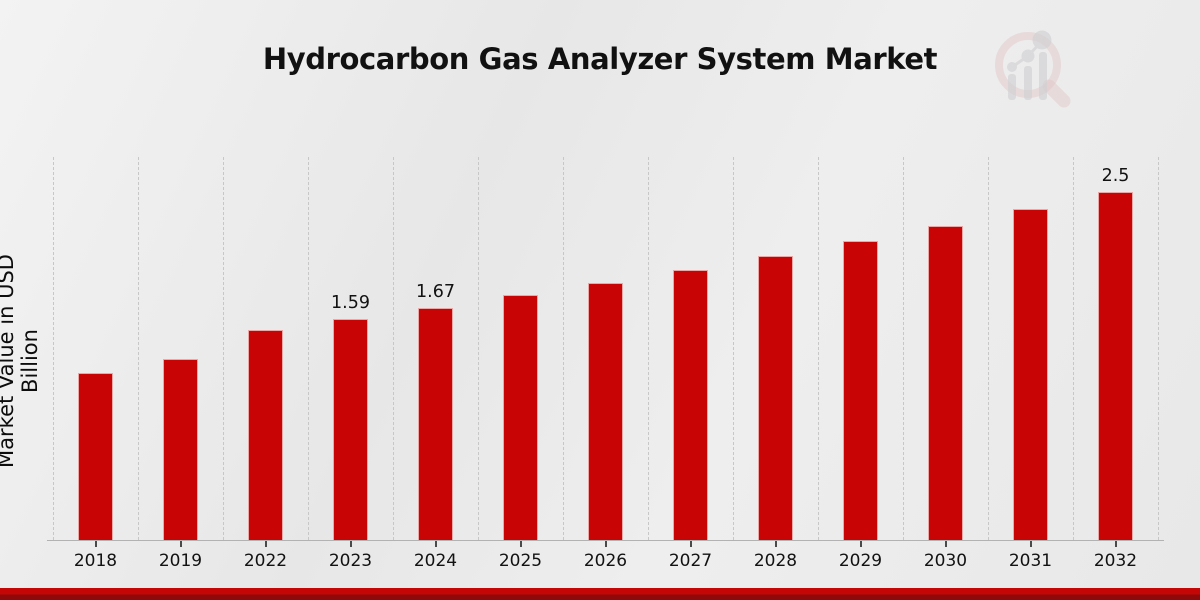  What do you see at coordinates (265, 435) in the screenshot?
I see `bar-2022` at bounding box center [265, 435].